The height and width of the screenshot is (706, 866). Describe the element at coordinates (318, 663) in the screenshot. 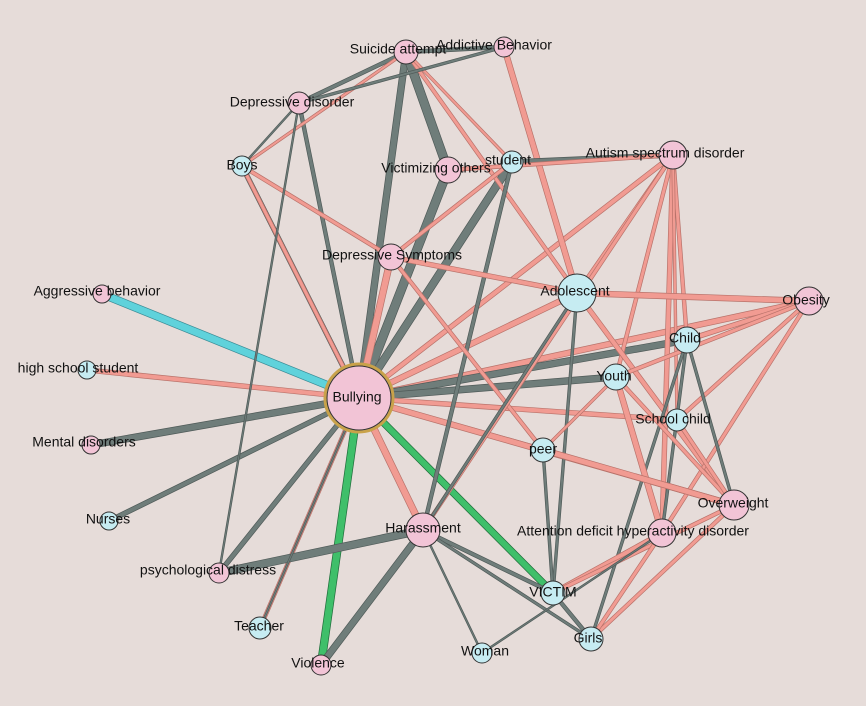

I see `node-label: Violence` at that location.